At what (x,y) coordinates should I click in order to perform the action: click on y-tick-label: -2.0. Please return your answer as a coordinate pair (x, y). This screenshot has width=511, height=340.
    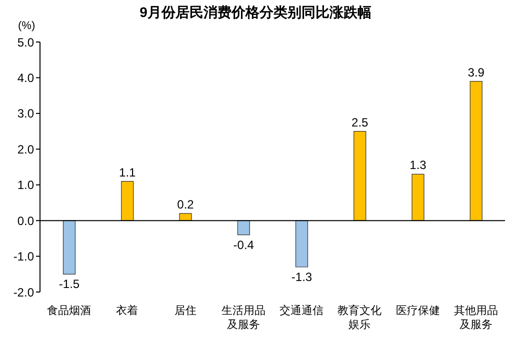
    Looking at the image, I should click on (23, 292).